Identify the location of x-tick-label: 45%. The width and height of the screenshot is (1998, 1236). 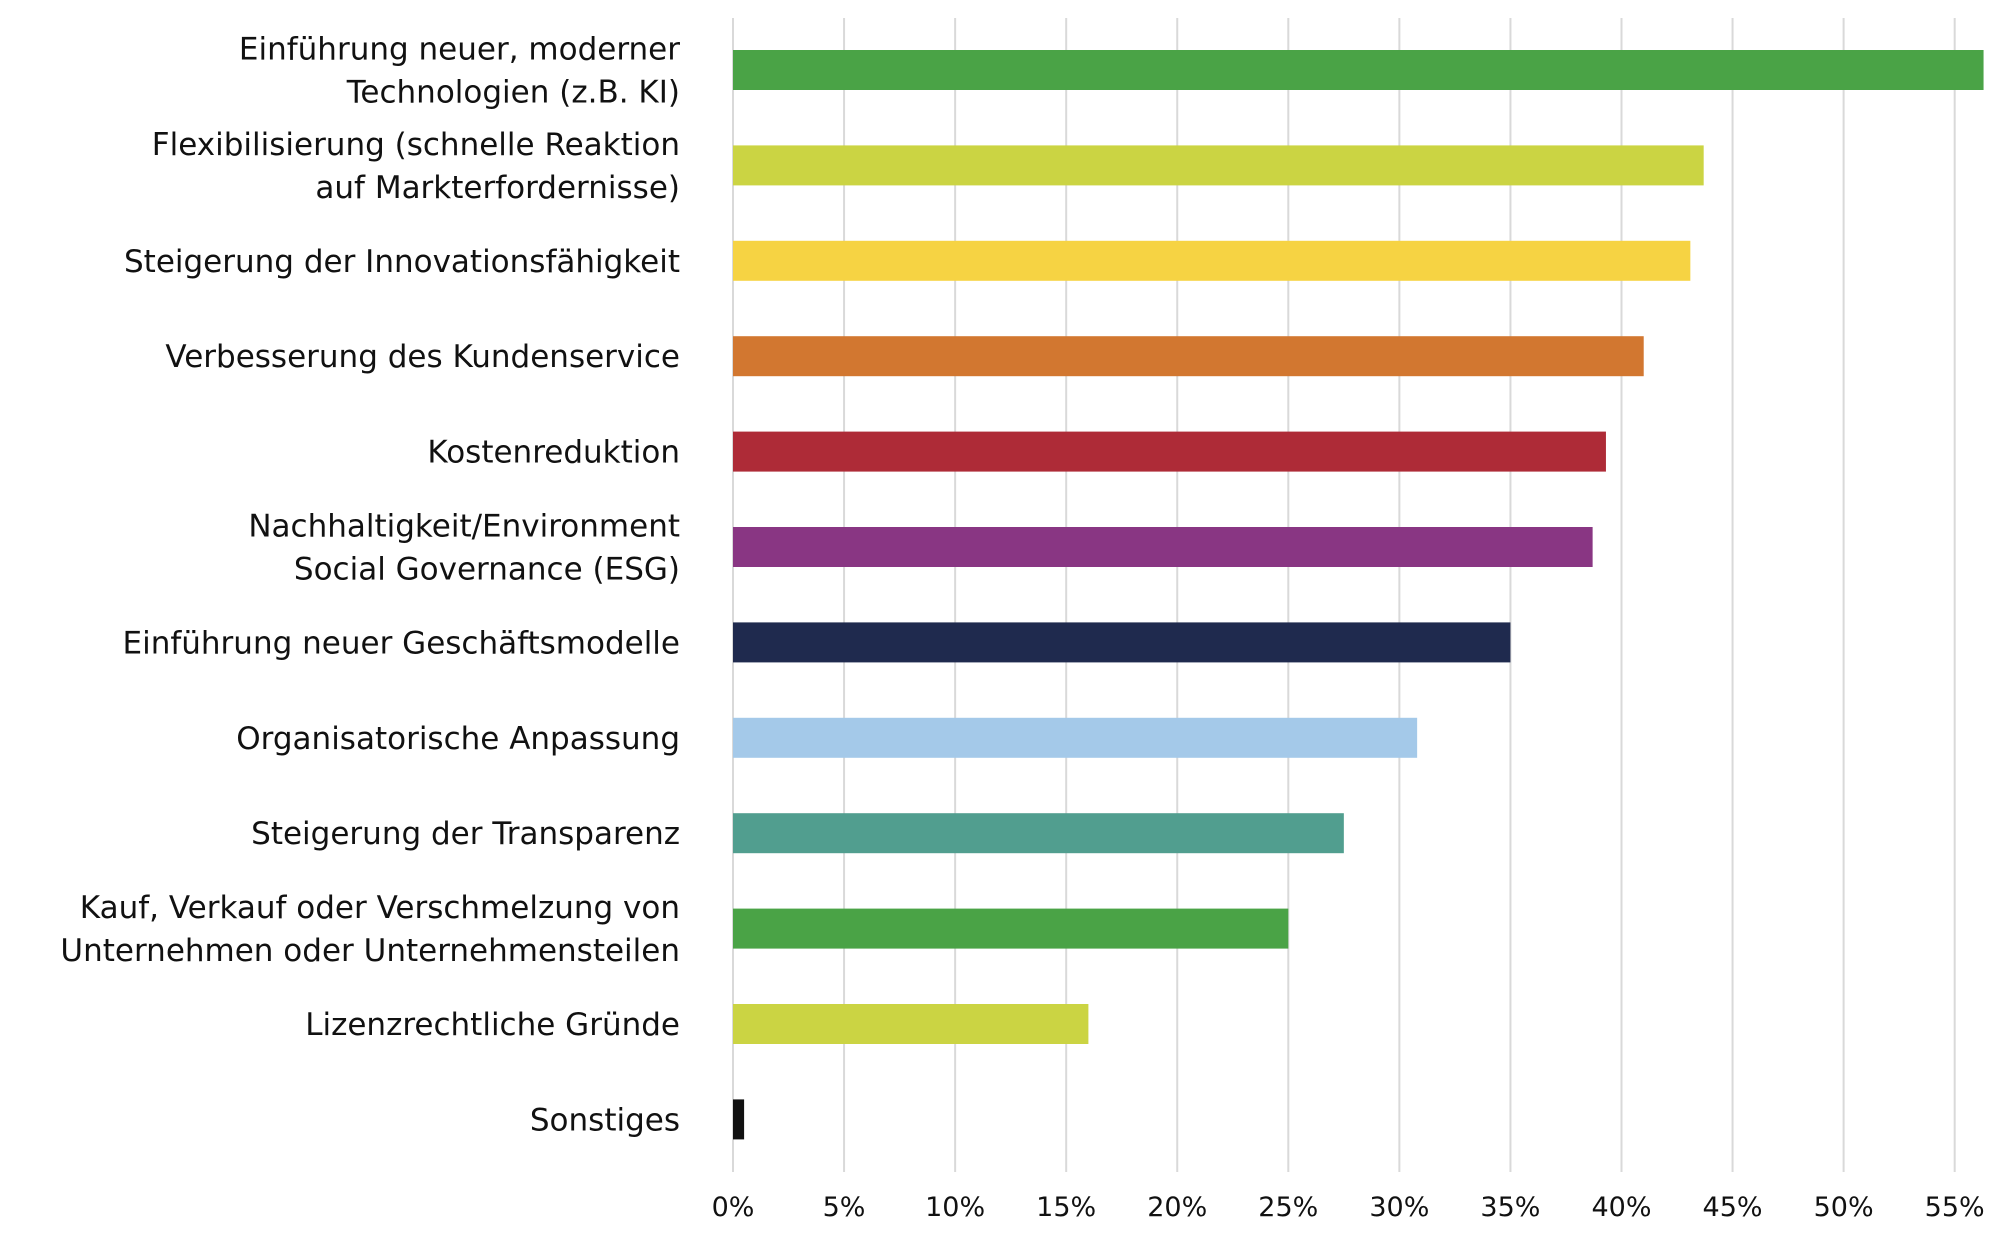
(1733, 1207).